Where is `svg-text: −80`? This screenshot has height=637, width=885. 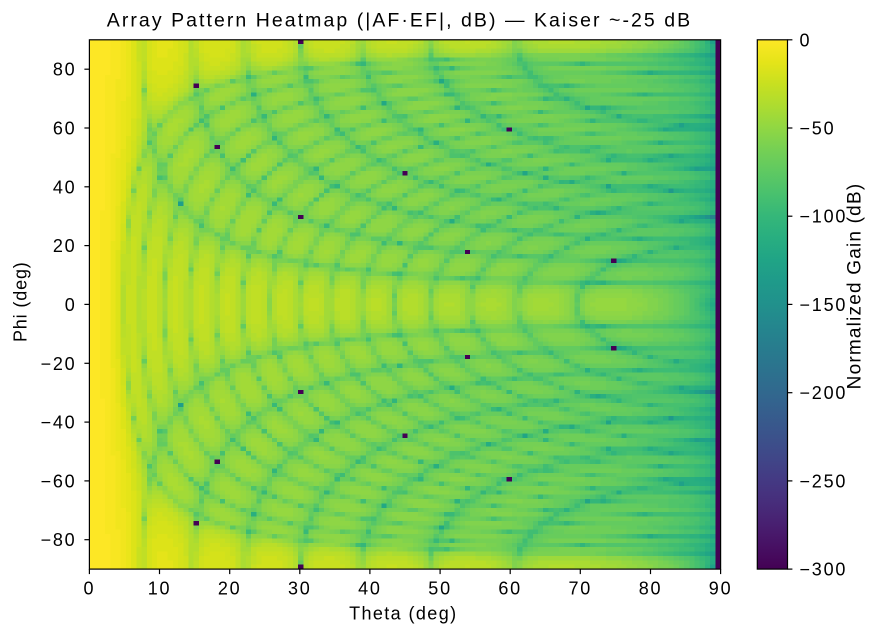 svg-text: −80 is located at coordinates (59, 540).